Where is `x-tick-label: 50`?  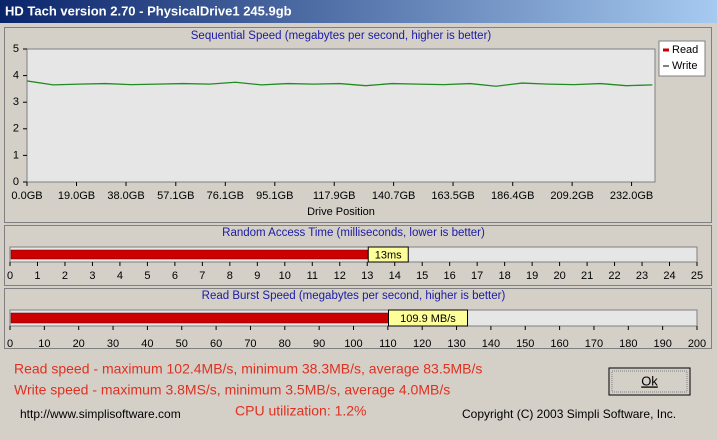
x-tick-label: 50 is located at coordinates (182, 344).